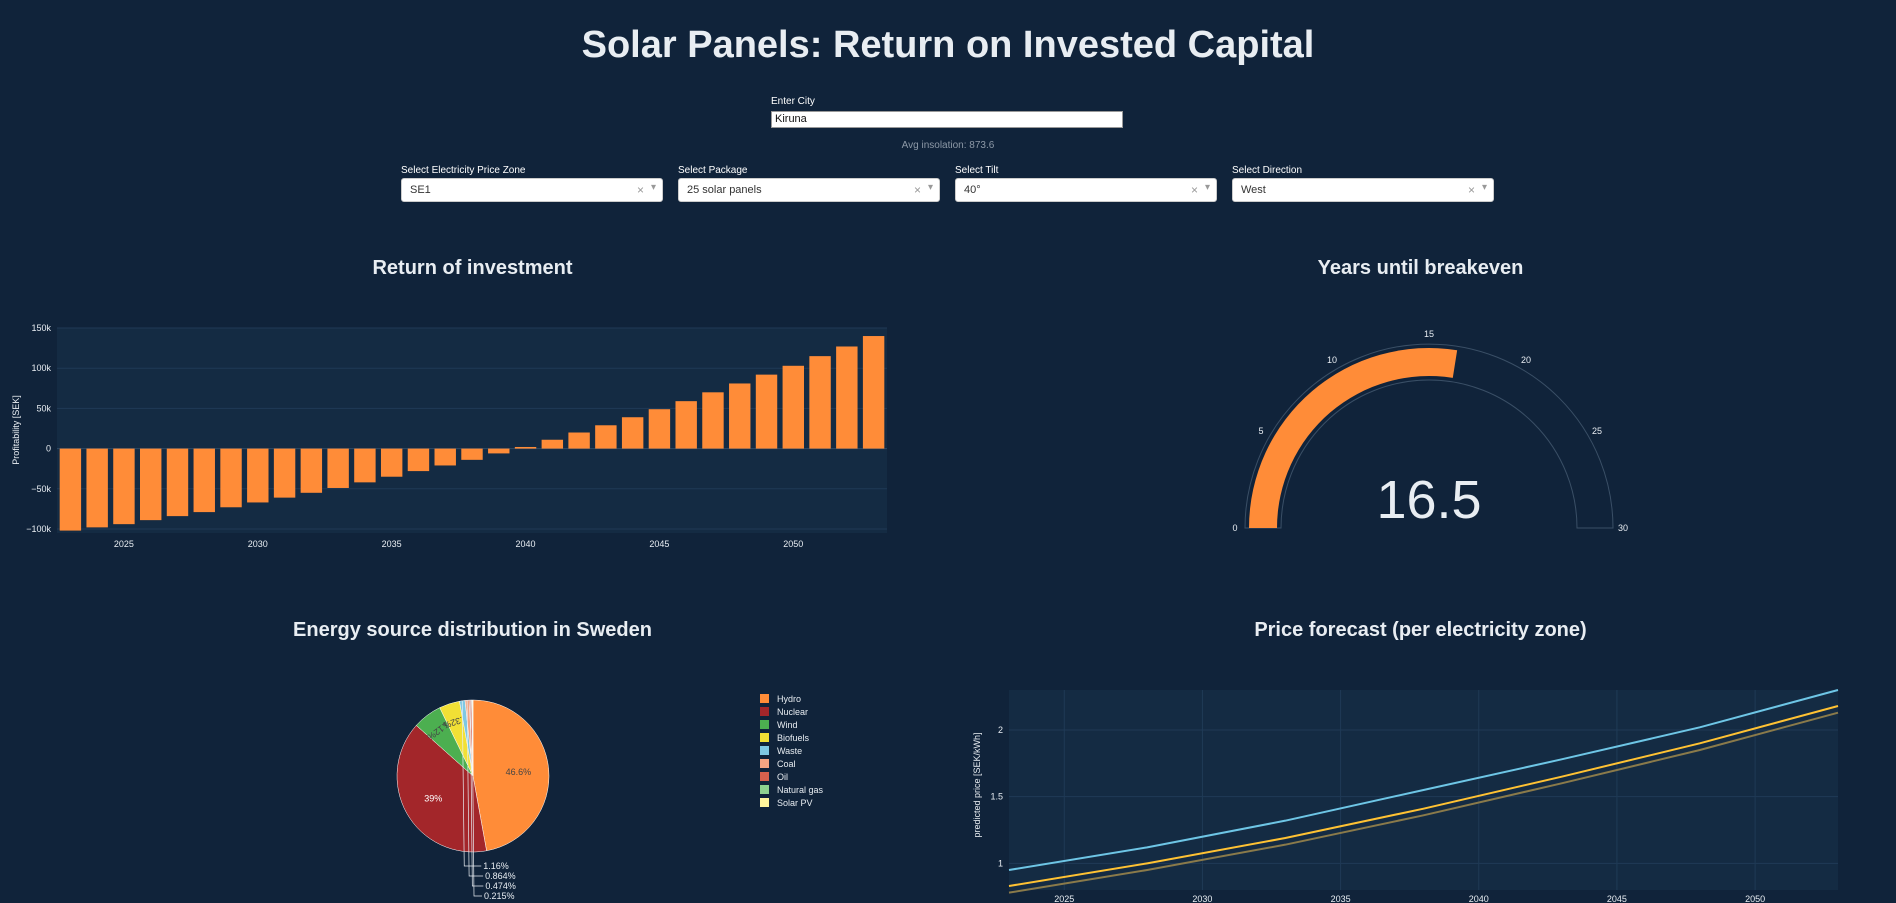 The width and height of the screenshot is (1896, 903). Describe the element at coordinates (43, 408) in the screenshot. I see `y-tick-label: 50k` at that location.